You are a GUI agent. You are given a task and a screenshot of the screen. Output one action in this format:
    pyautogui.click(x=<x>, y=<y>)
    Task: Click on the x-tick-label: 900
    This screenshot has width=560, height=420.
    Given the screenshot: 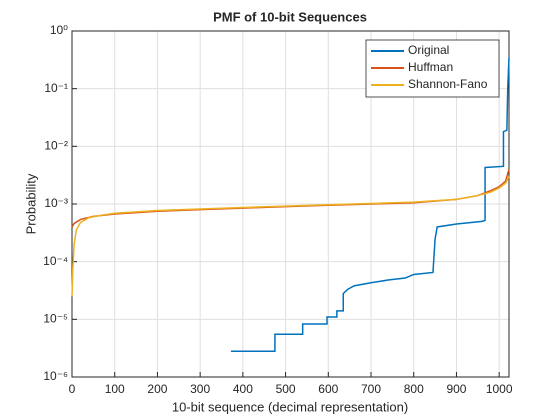 What is the action you would take?
    pyautogui.click(x=456, y=389)
    